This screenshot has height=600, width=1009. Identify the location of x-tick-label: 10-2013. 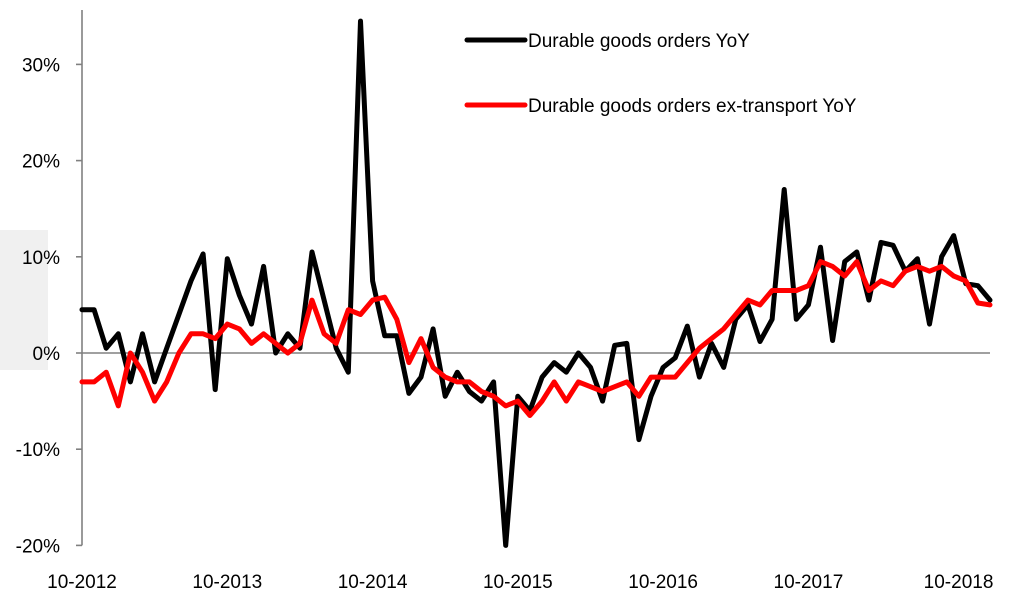
(227, 582).